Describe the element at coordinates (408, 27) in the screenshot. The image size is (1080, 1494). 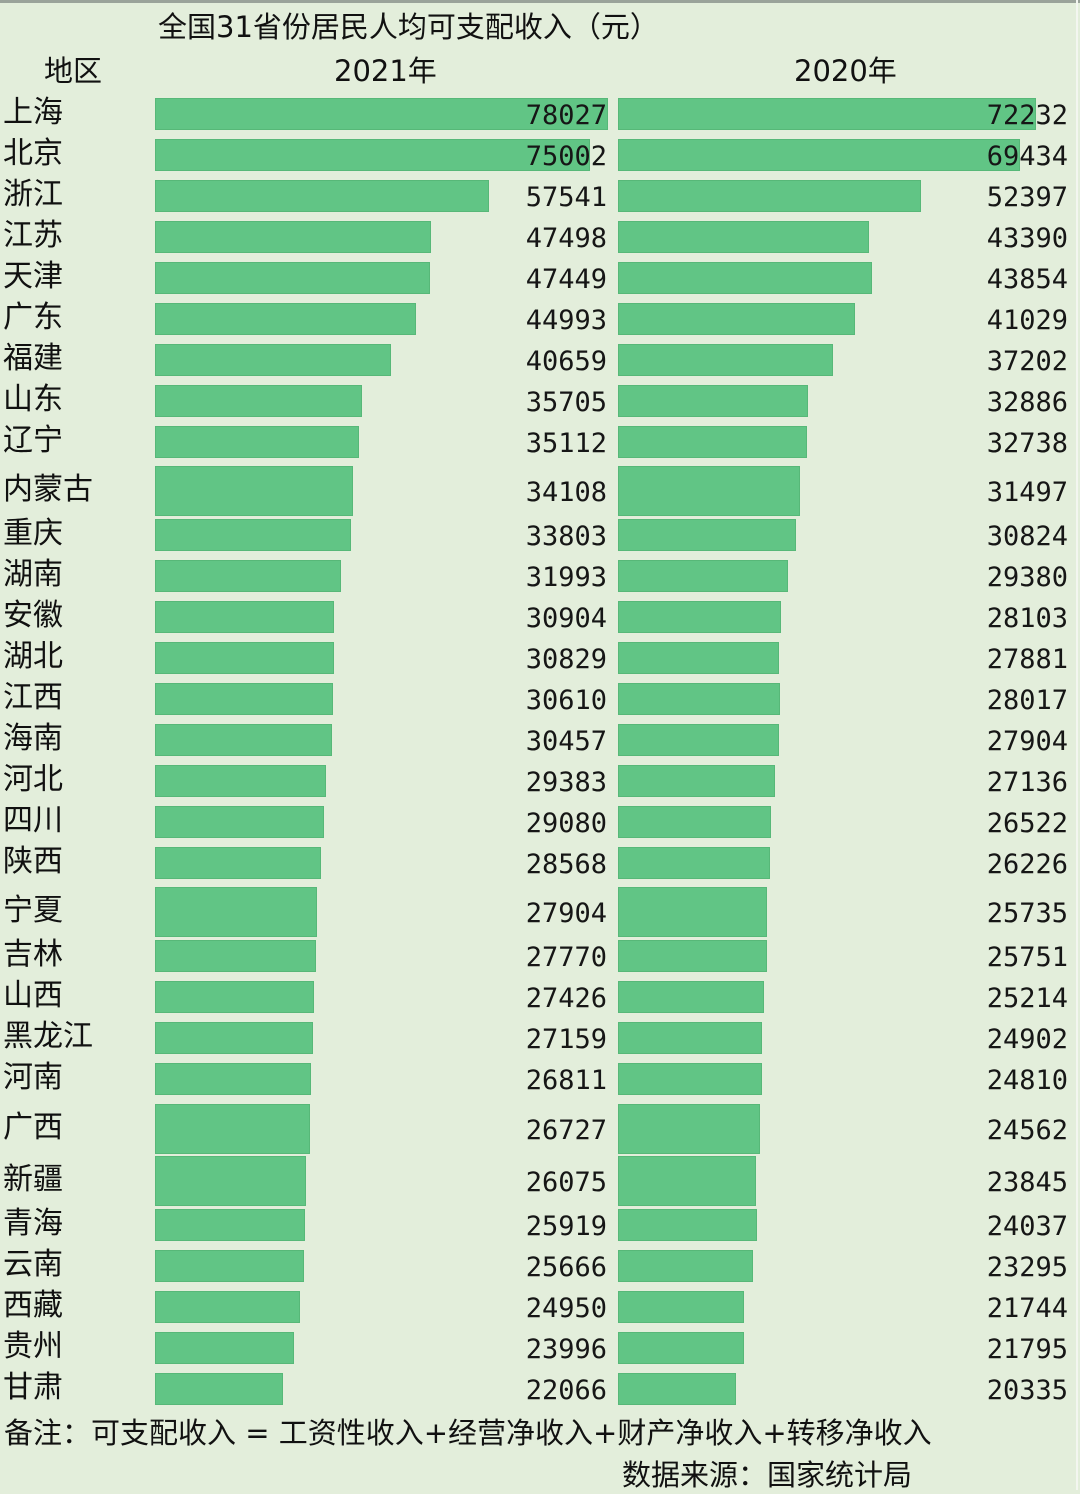
I see `chart-title: 全国31省份居民人均可支配收入（元）` at that location.